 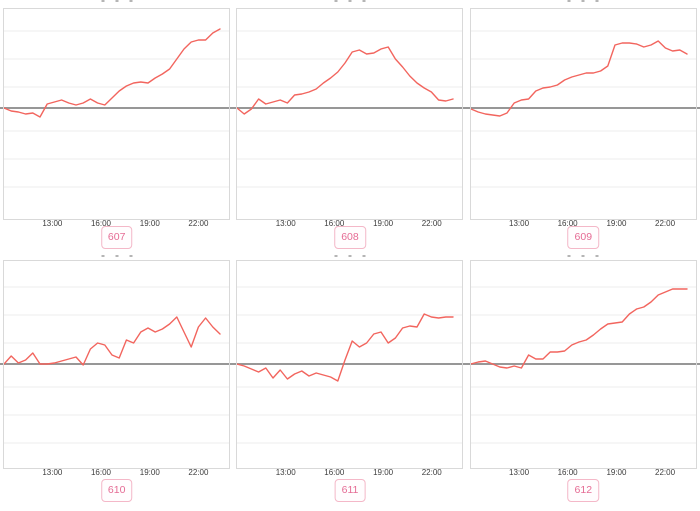 I want to click on chart-badge: 609, so click(x=583, y=237).